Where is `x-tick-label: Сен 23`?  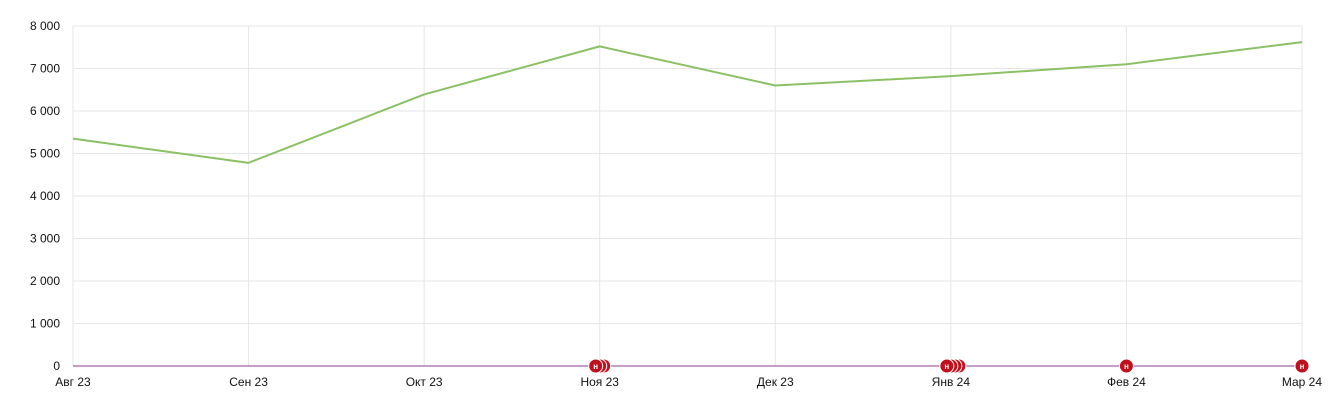 x-tick-label: Сен 23 is located at coordinates (248, 382).